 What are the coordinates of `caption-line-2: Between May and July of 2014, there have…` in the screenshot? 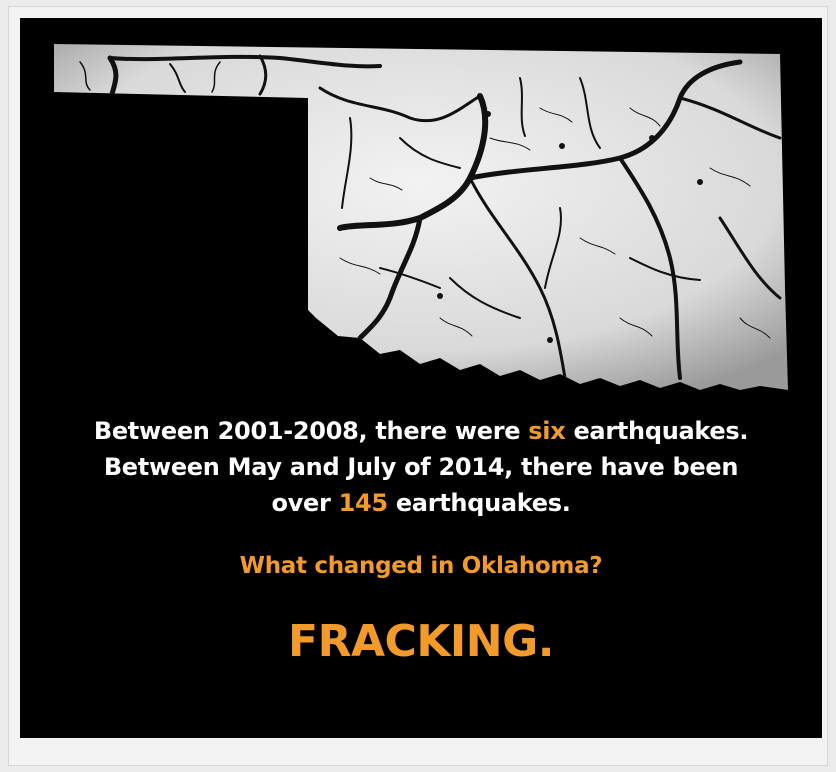 It's located at (421, 467).